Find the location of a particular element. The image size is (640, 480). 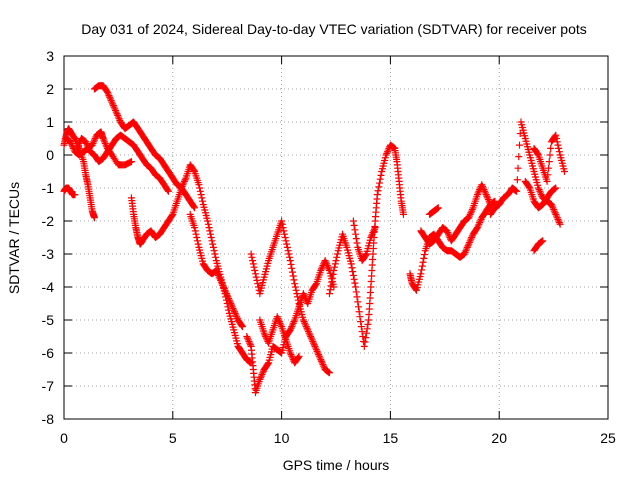

y-tick-label: 0 is located at coordinates (50, 155).